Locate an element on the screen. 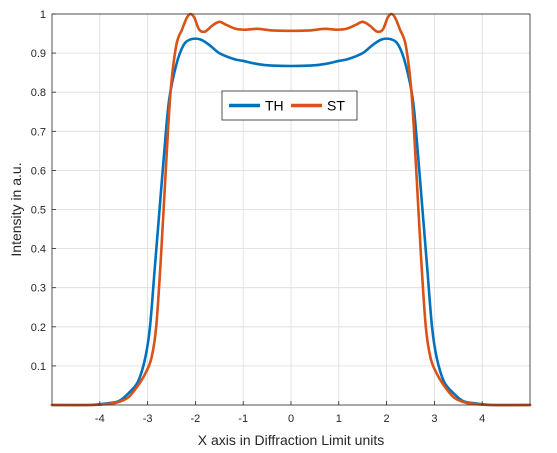 This screenshot has width=557, height=453. x-axis-title: X axis in Diffraction Limit units is located at coordinates (291, 440).